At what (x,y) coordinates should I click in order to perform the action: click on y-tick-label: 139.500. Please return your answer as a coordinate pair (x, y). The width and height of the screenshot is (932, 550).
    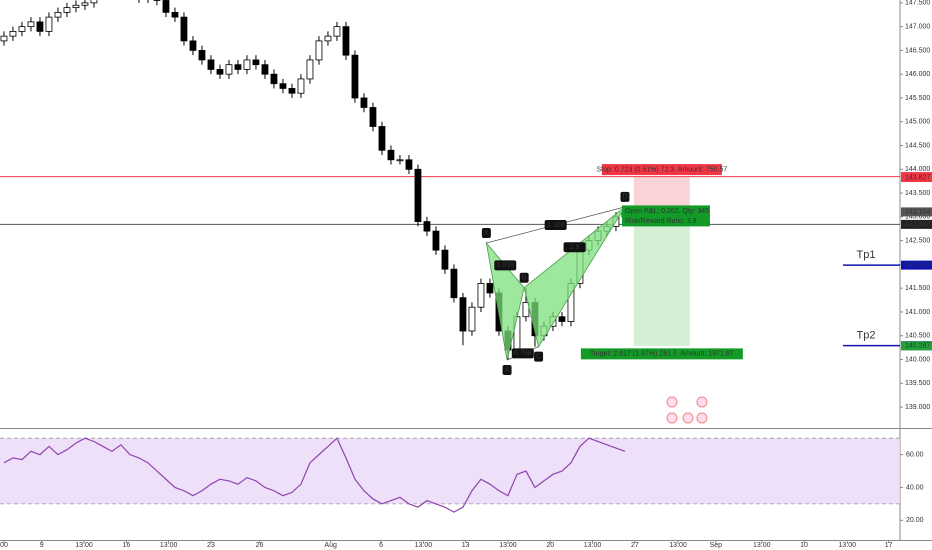
    Looking at the image, I should click on (917, 383).